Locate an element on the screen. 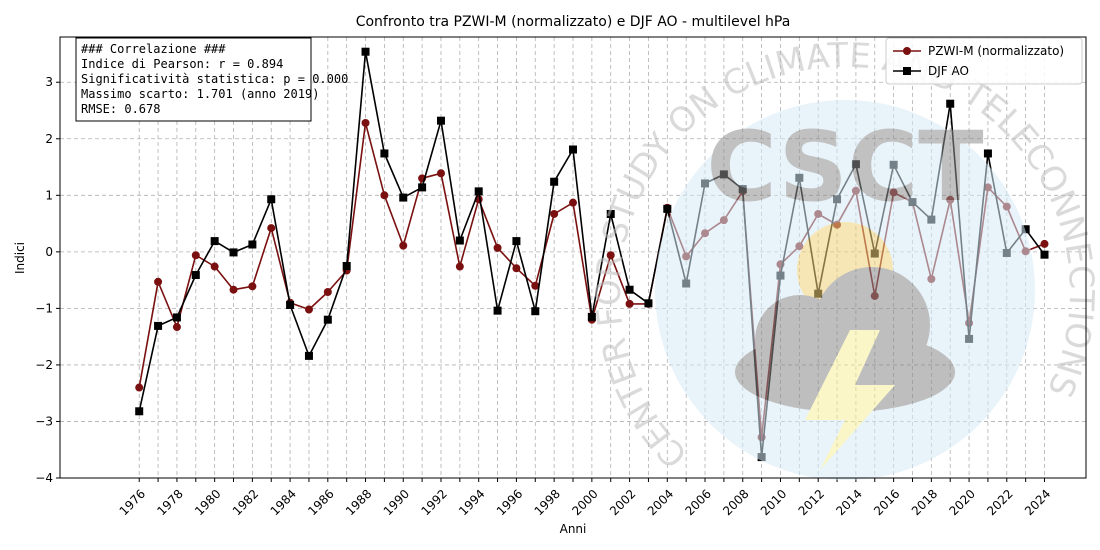 Image resolution: width=1100 pixels, height=550 pixels. watermark-logo-letters: CSCT is located at coordinates (844, 167).